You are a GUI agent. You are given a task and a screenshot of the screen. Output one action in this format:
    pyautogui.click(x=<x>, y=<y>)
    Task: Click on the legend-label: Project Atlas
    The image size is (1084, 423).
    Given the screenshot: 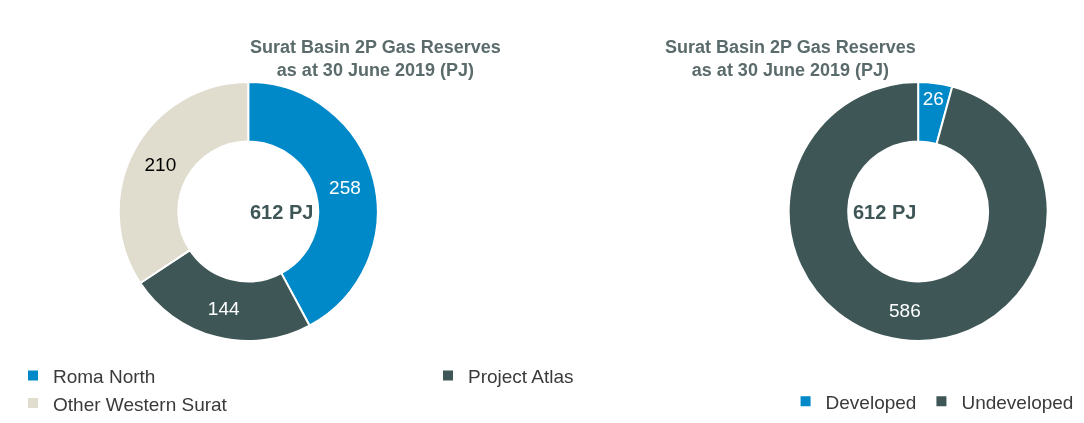 What is the action you would take?
    pyautogui.click(x=521, y=376)
    